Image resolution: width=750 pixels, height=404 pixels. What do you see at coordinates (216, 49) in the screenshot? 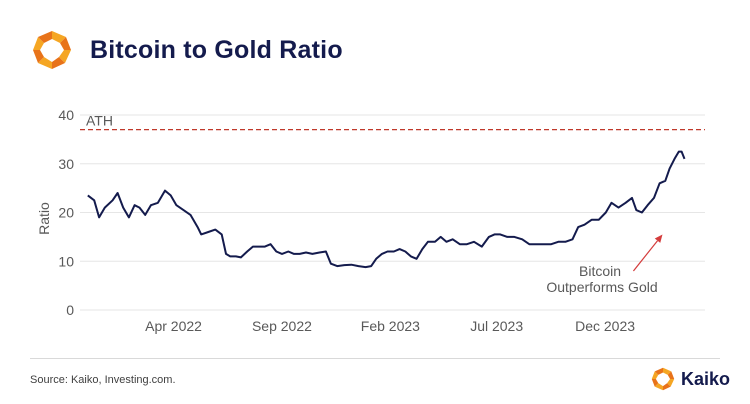
I see `page-title: Bitcoin to Gold Ratio` at bounding box center [216, 49].